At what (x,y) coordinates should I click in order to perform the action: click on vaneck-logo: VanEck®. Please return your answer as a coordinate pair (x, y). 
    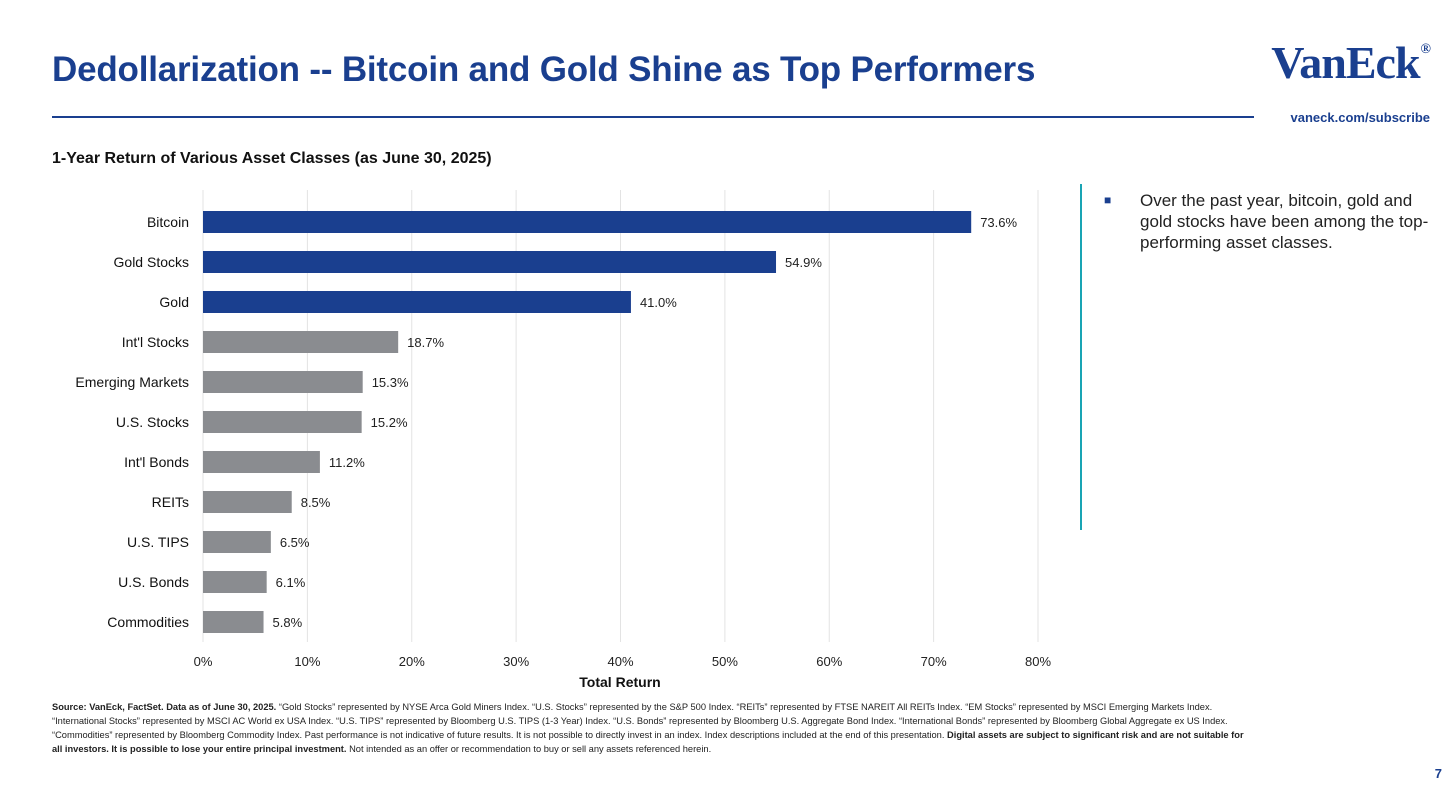
    Looking at the image, I should click on (1351, 62).